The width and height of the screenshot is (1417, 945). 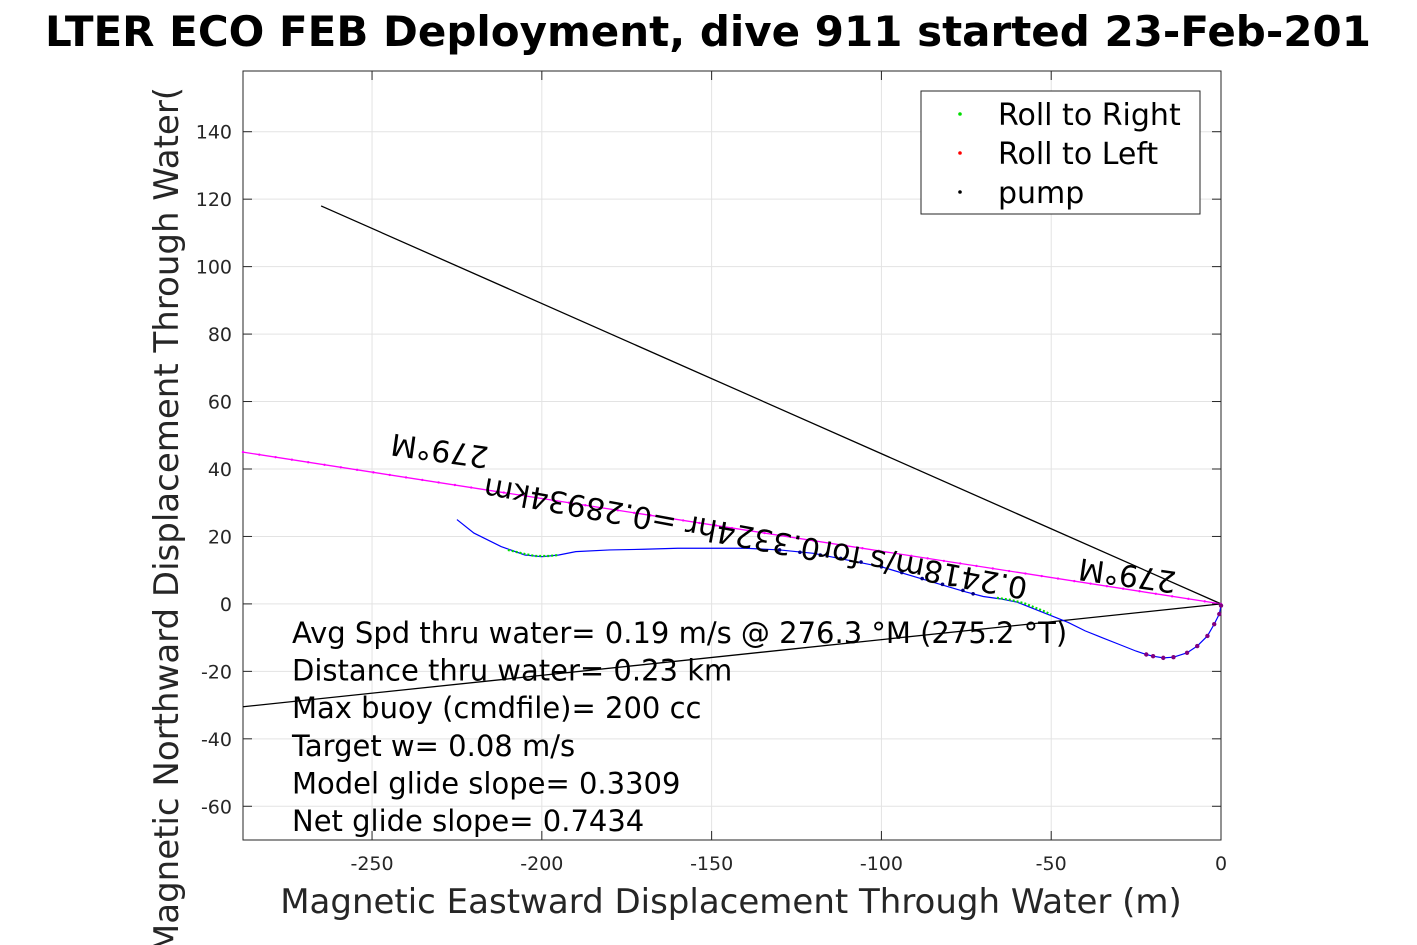 I want to click on stat-line: Distance thru water= 0.23 km, so click(x=512, y=671).